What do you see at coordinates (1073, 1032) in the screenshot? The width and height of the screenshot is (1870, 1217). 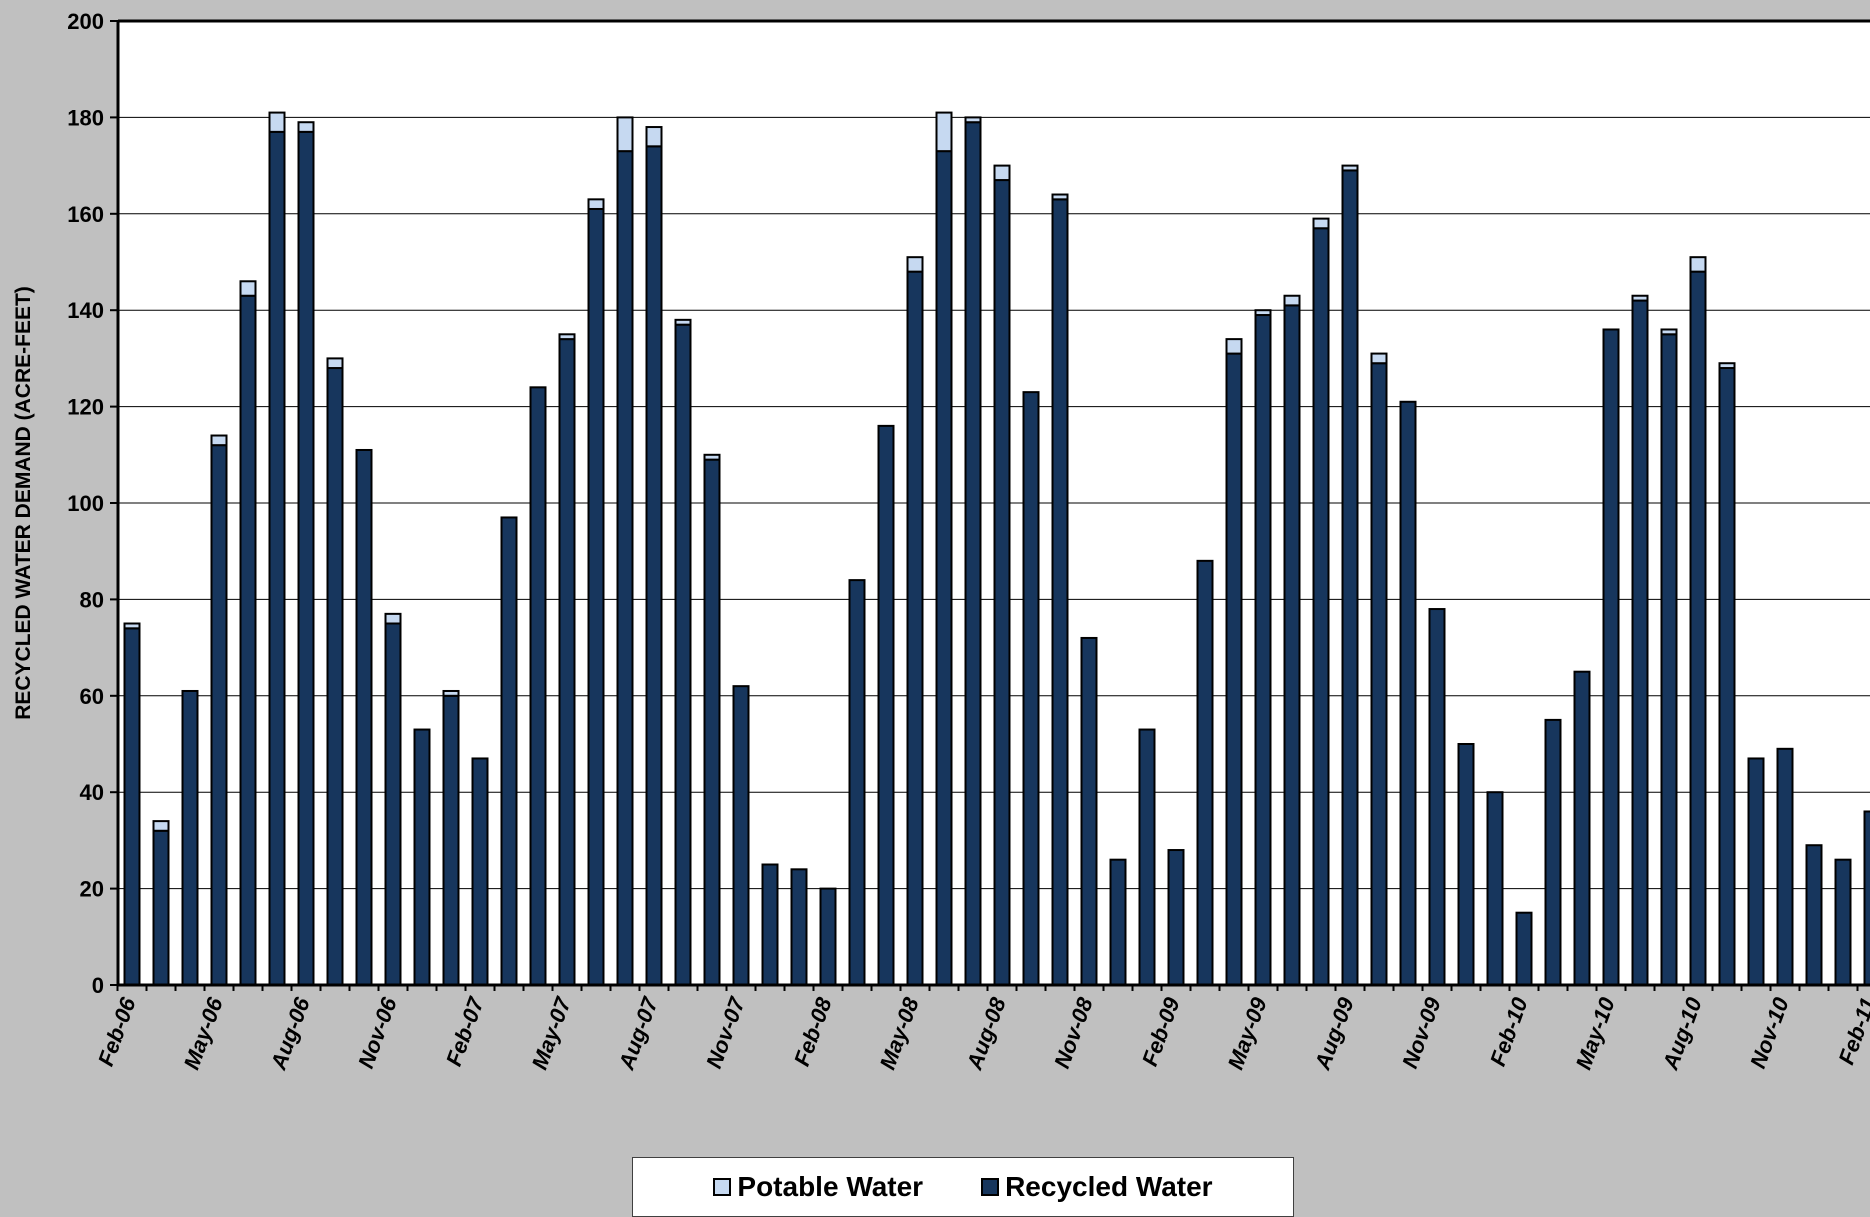 I see `x-tick-label: Nov-08` at bounding box center [1073, 1032].